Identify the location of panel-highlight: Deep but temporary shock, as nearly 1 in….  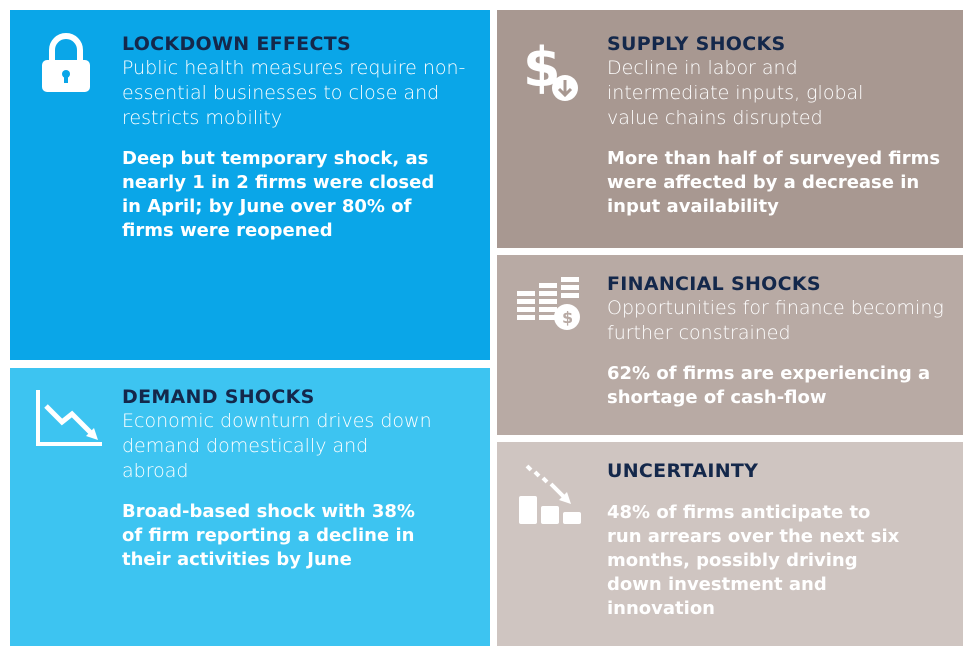
(278, 194).